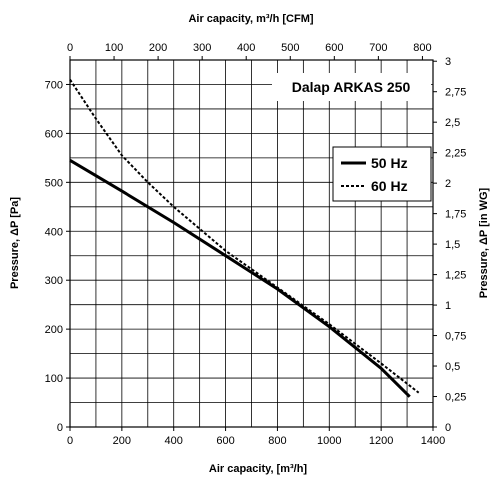 This screenshot has height=500, width=500. I want to click on y-tick-label: 100, so click(54, 379).